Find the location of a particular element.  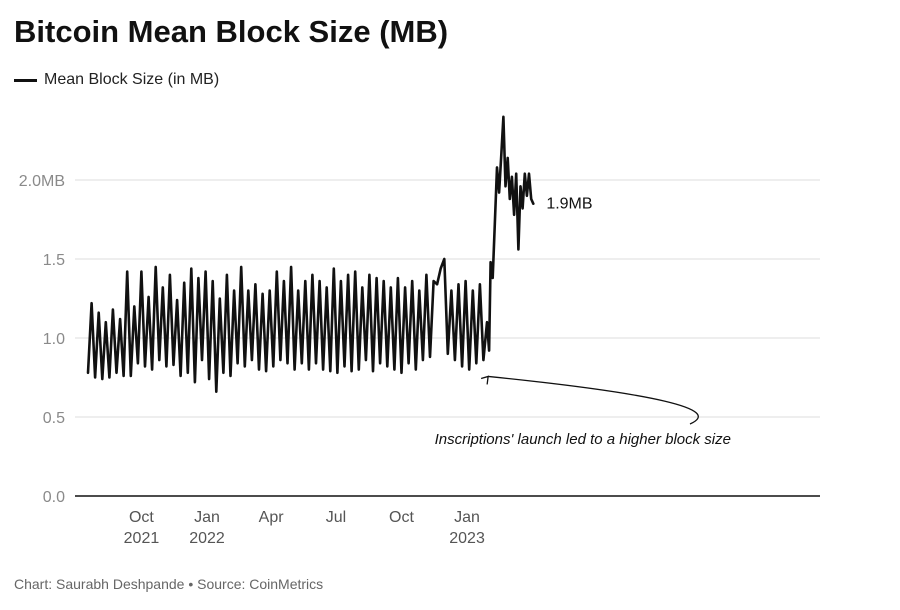

legend-label: Mean Block Size (in MB) is located at coordinates (132, 79).